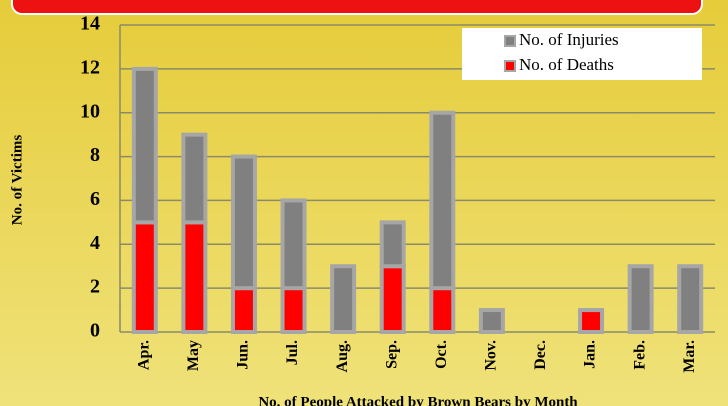 This screenshot has height=406, width=728. I want to click on x-tick-label: Sep., so click(391, 354).